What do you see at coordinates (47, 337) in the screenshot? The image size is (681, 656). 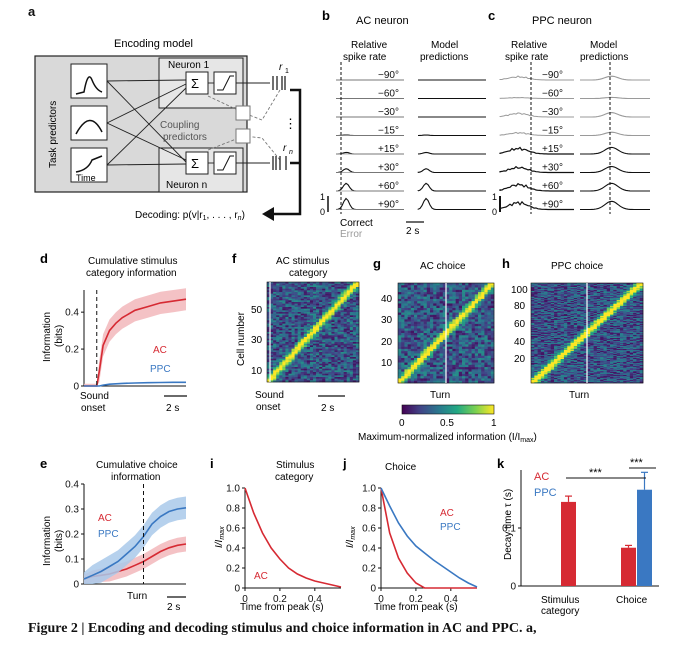 I see `panel-d-ylabel-1: Information` at bounding box center [47, 337].